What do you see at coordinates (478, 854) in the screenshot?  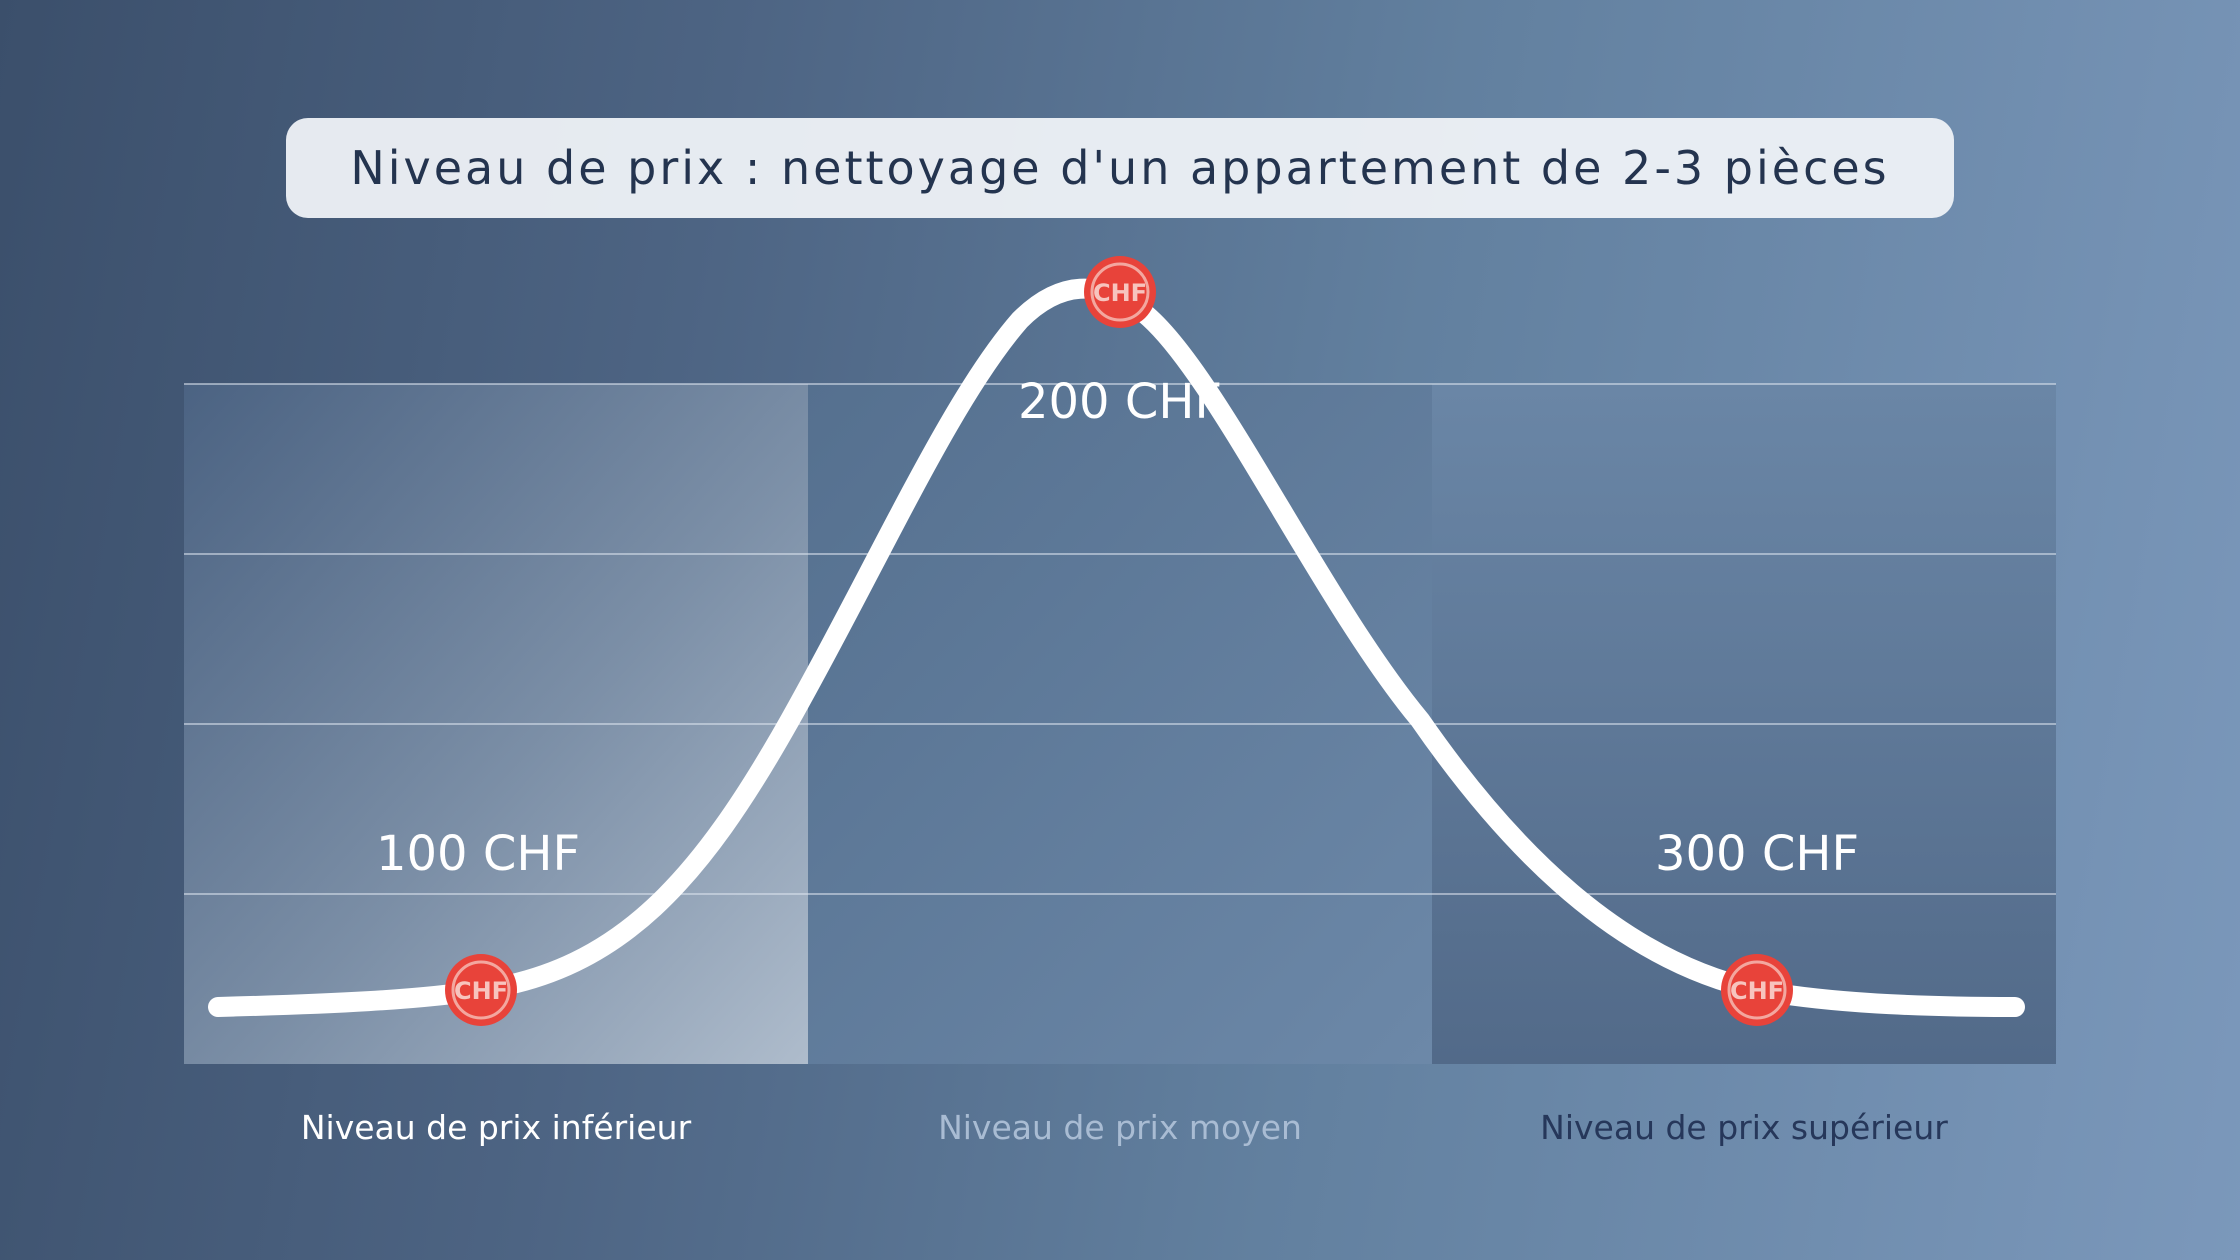 I see `price-label: 100 CHF` at bounding box center [478, 854].